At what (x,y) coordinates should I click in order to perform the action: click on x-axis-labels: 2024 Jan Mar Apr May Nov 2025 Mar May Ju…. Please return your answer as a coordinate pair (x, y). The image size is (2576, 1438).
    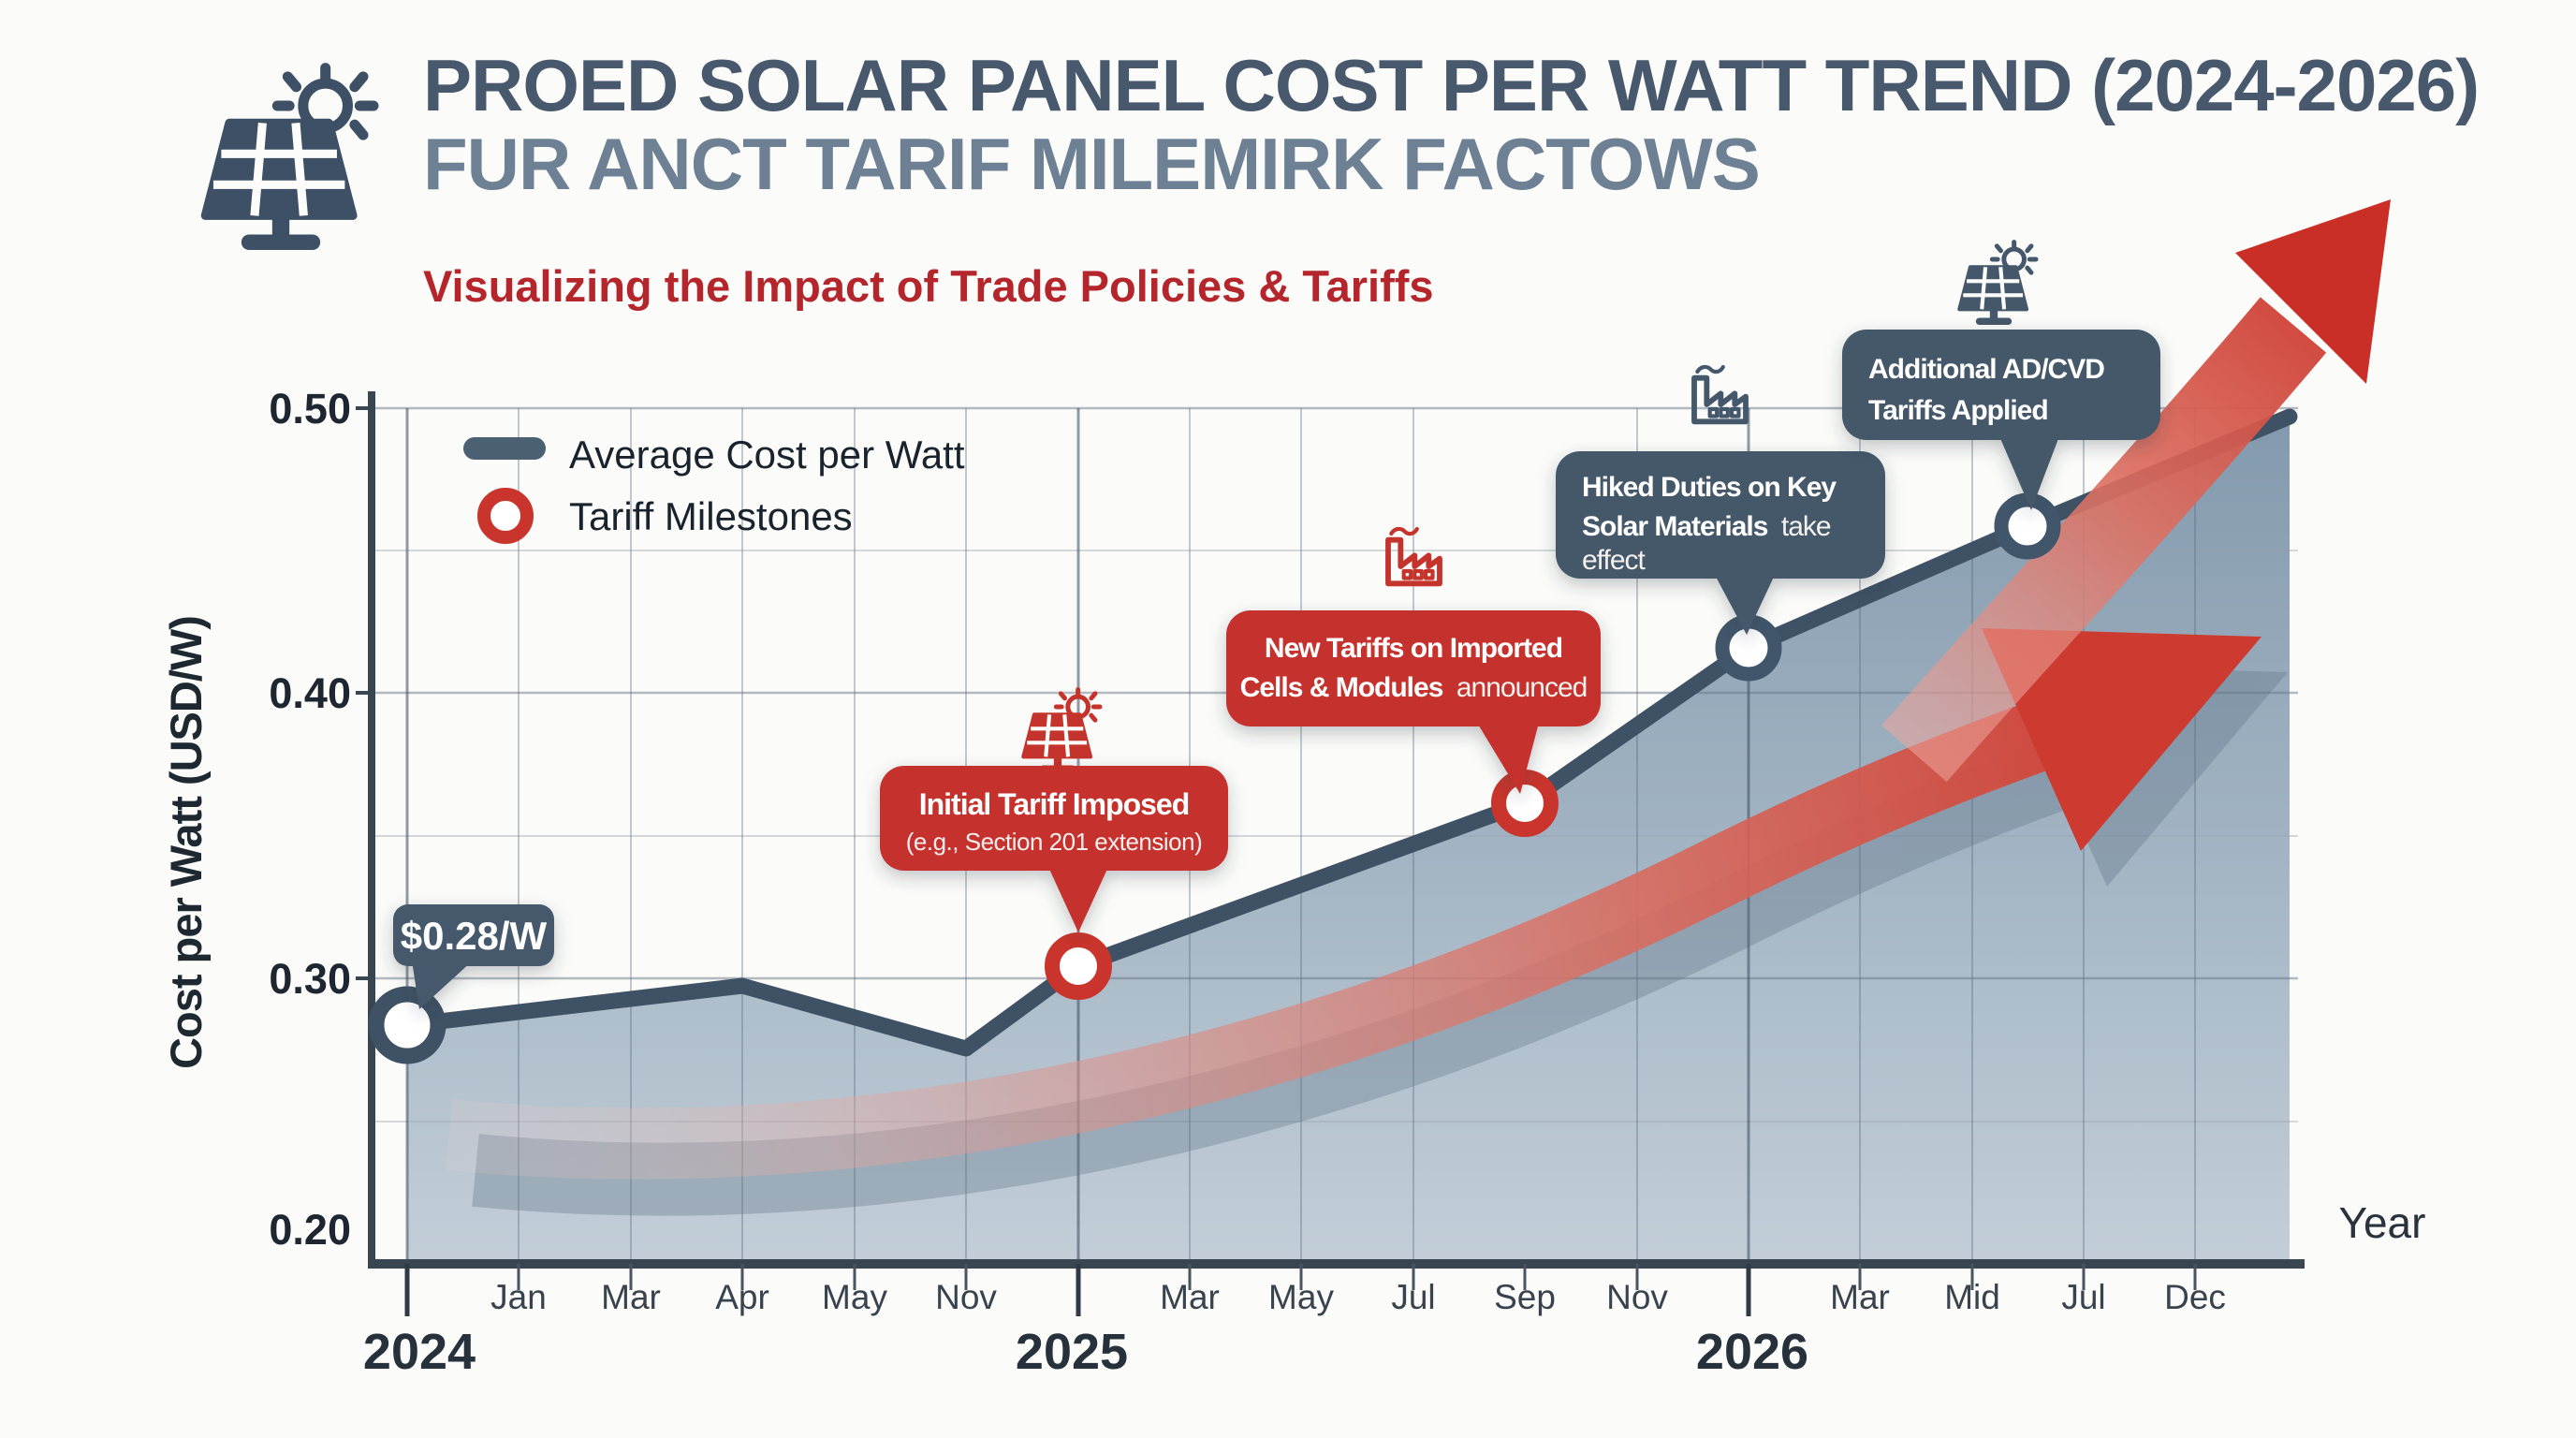
    Looking at the image, I should click on (1294, 1329).